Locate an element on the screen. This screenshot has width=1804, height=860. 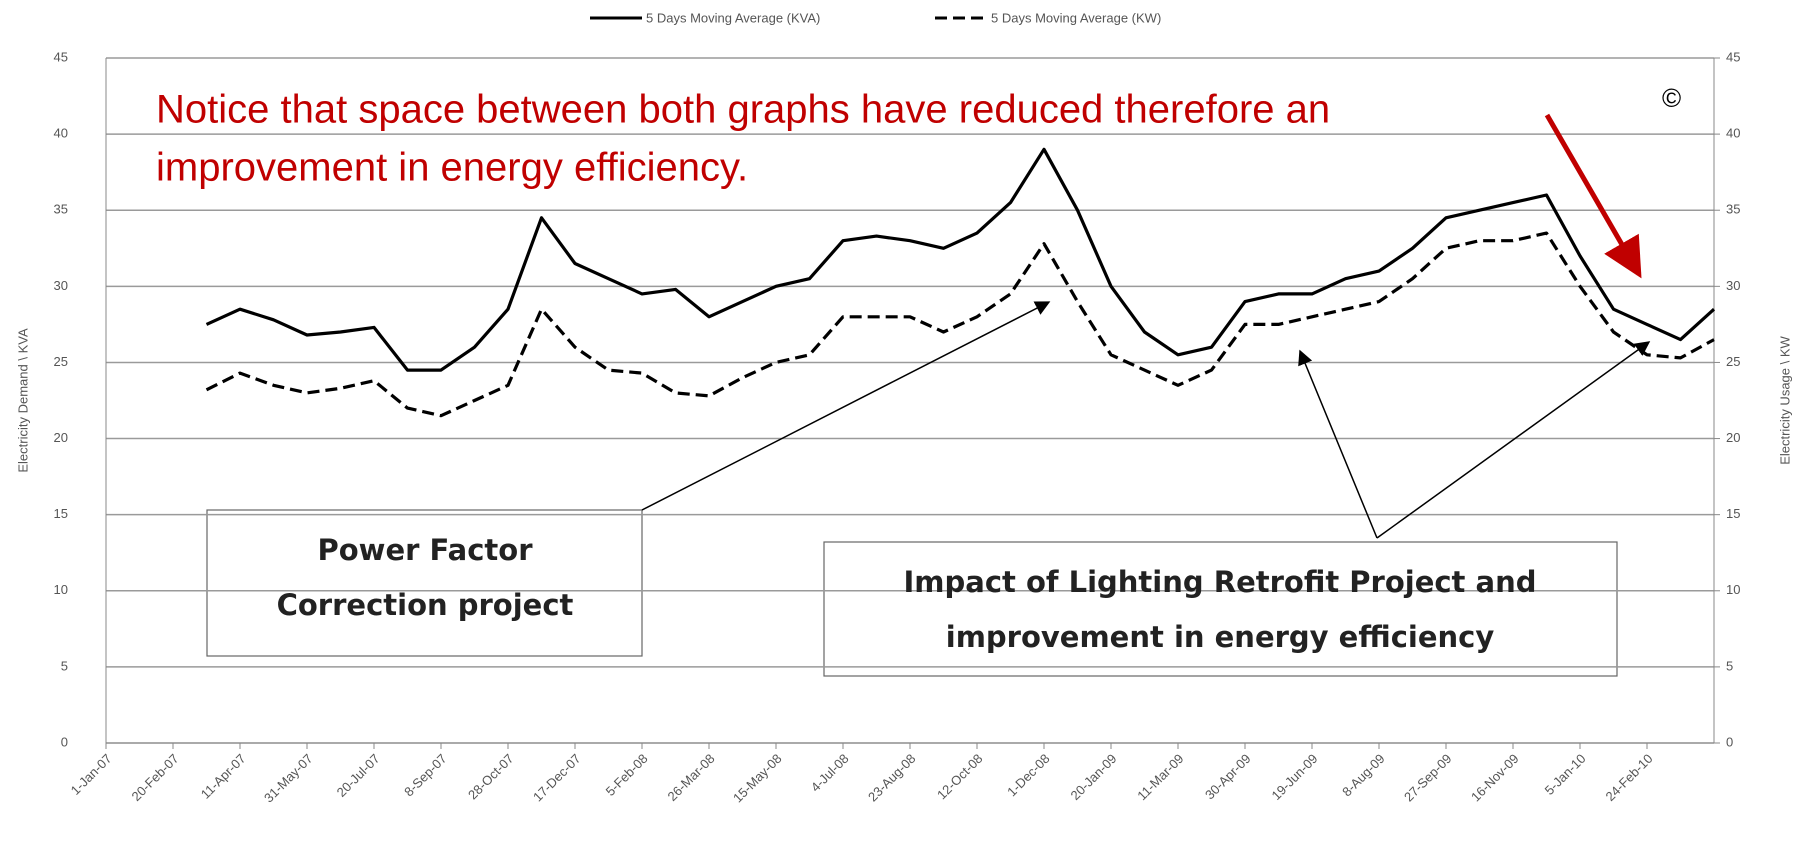
y2-tick-label: 5 is located at coordinates (1729, 665).